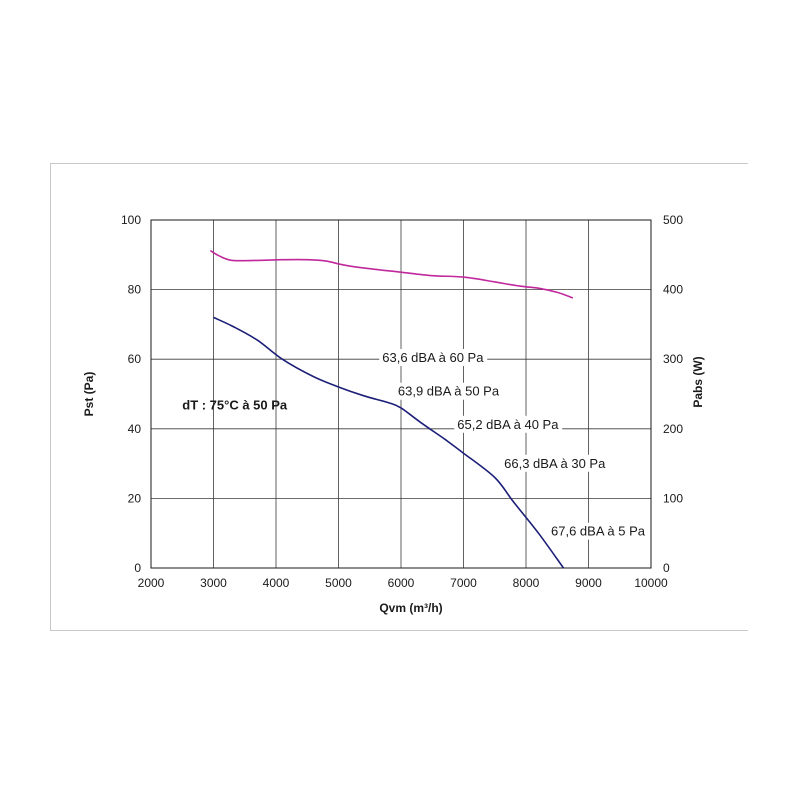 This screenshot has height=800, width=800. What do you see at coordinates (151, 583) in the screenshot?
I see `x-tick-label: 2000` at bounding box center [151, 583].